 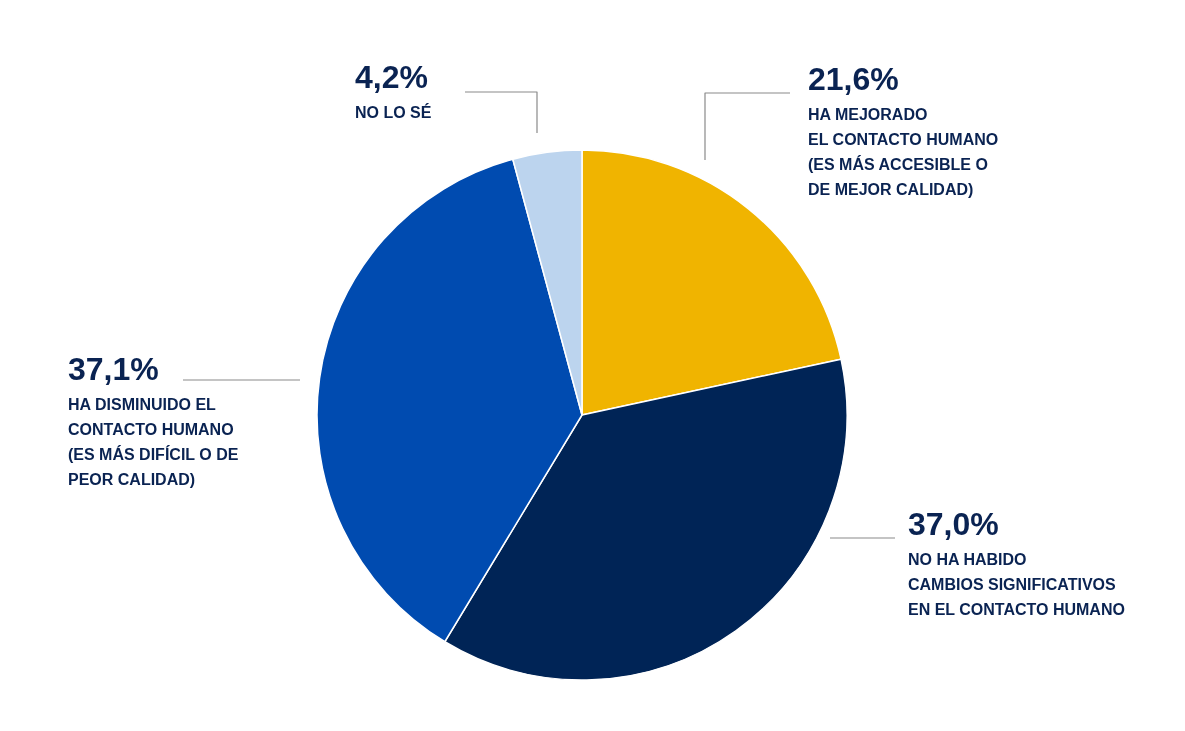 I want to click on slice-label: HA MEJORADO EL CONTACTO HUMANO (ES MÁS ACCESIBLE O DE MEJOR CALIDAD), so click(x=903, y=152).